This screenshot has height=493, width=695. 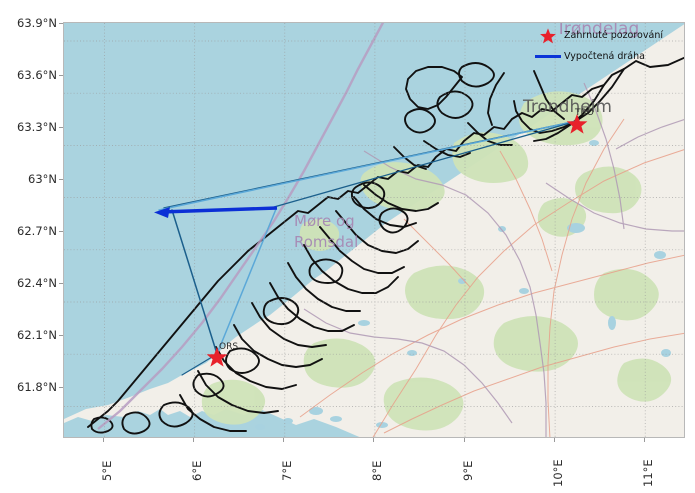 I want to click on label-trondelag: Trøndelag, so click(x=597, y=31).